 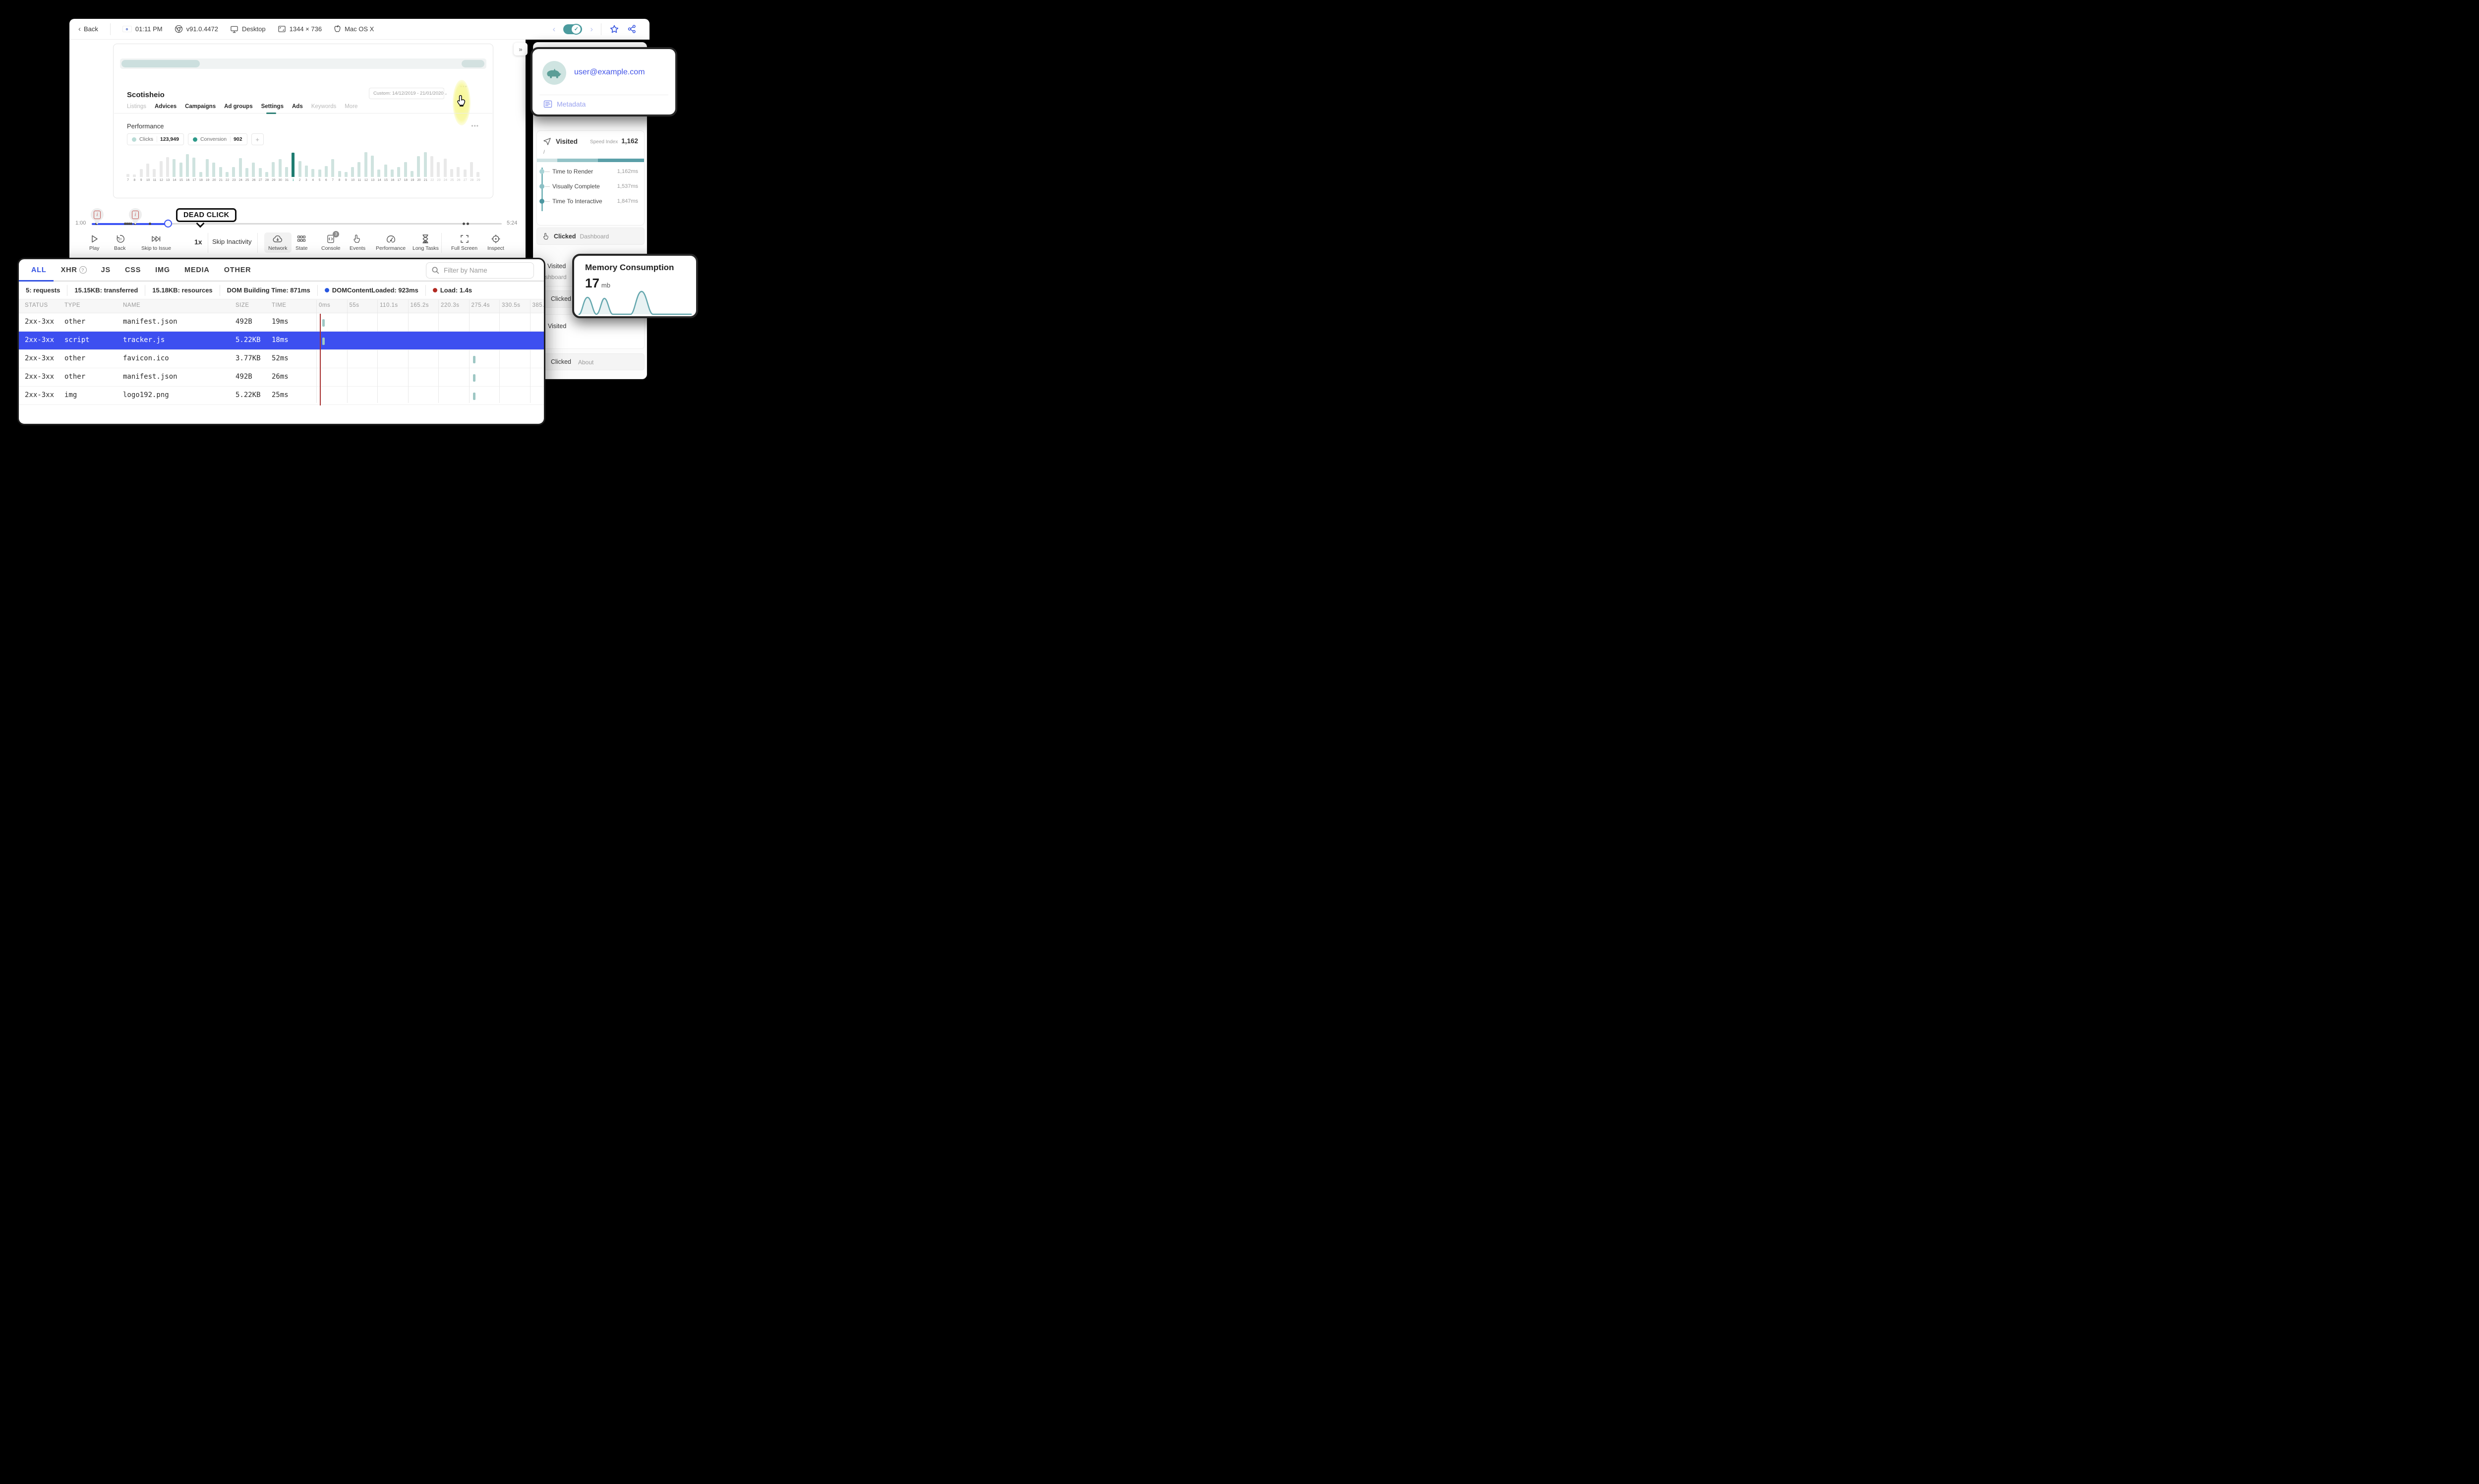 I want to click on request-row: 2xx-3xx other manifest.json 492B 26ms, so click(x=281, y=377).